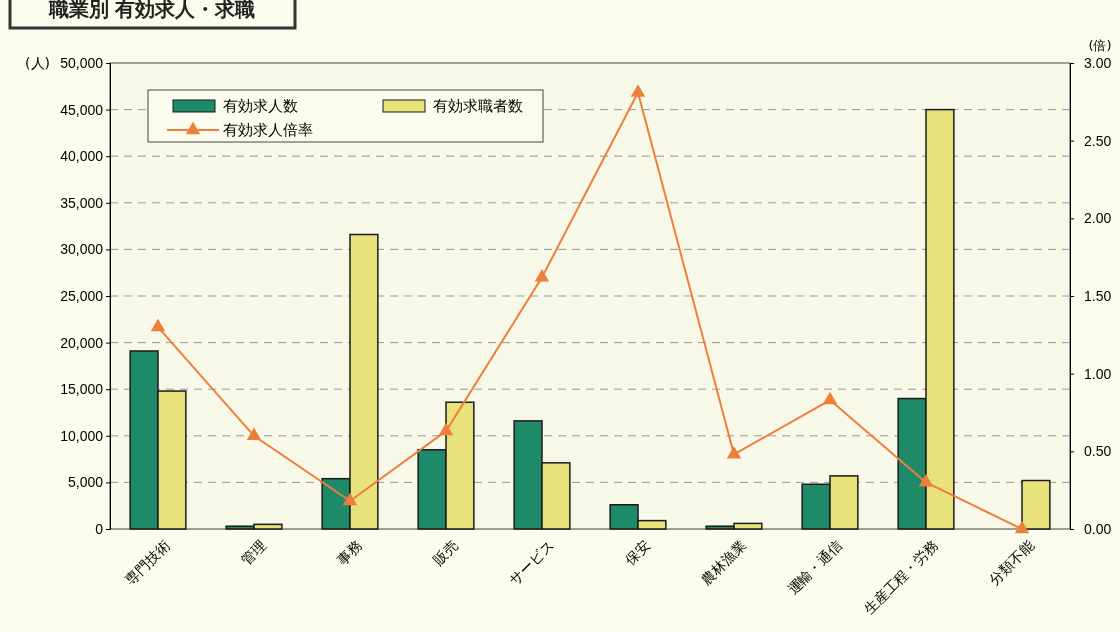 The width and height of the screenshot is (1120, 632). What do you see at coordinates (99, 528) in the screenshot?
I see `y-tick-label: 0` at bounding box center [99, 528].